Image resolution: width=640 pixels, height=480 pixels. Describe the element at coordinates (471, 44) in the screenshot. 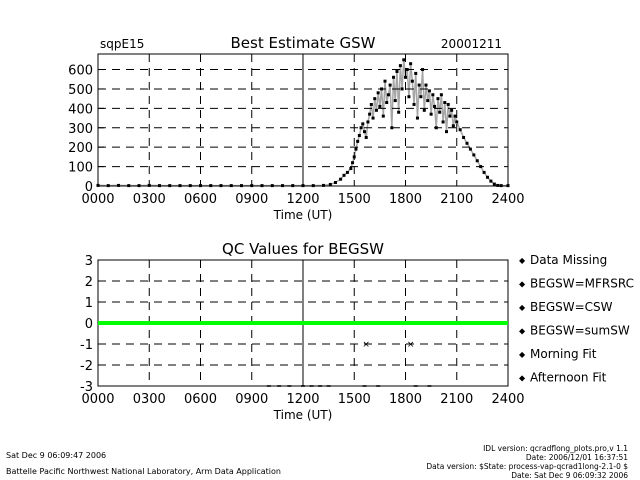

I see `date-label: 20001211` at that location.